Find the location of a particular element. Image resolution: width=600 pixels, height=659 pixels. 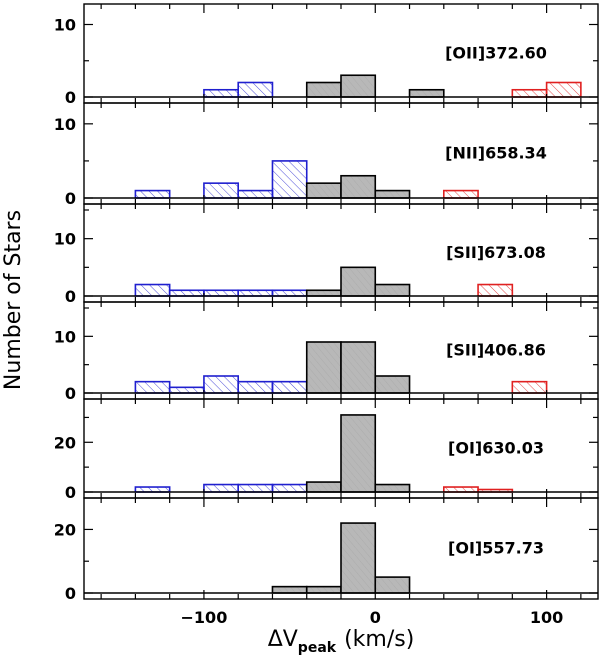

panel-4: 0 10 [SII]406.86 is located at coordinates (326, 352).